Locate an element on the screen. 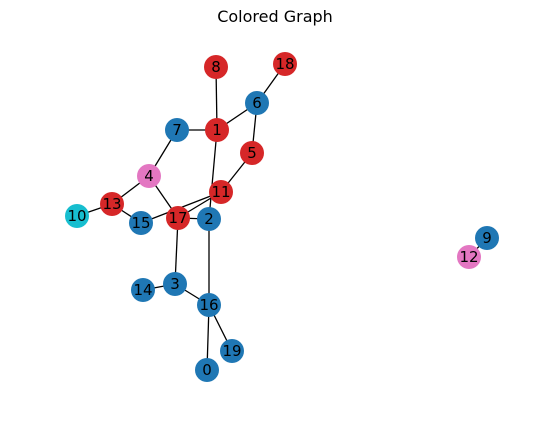  node-9: 9 is located at coordinates (487, 238).